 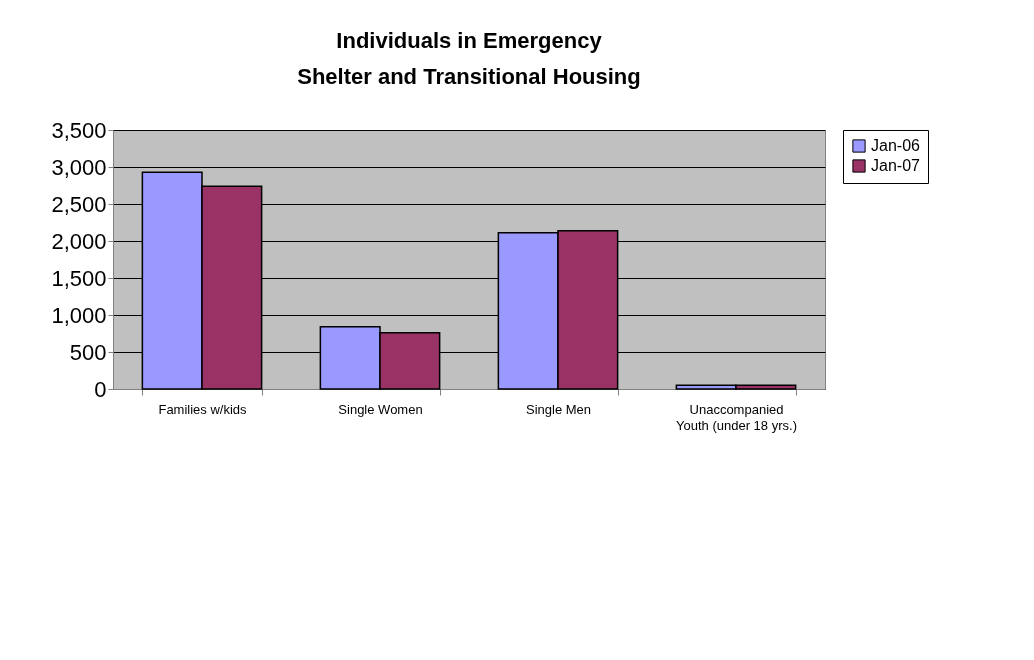 What do you see at coordinates (896, 145) in the screenshot?
I see `legend-label: Jan-06` at bounding box center [896, 145].